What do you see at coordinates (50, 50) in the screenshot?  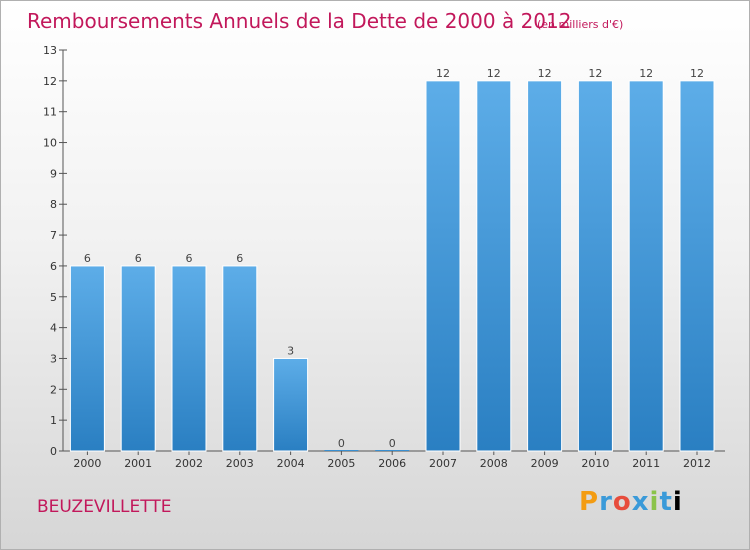 I see `y-tick-label: 13` at bounding box center [50, 50].